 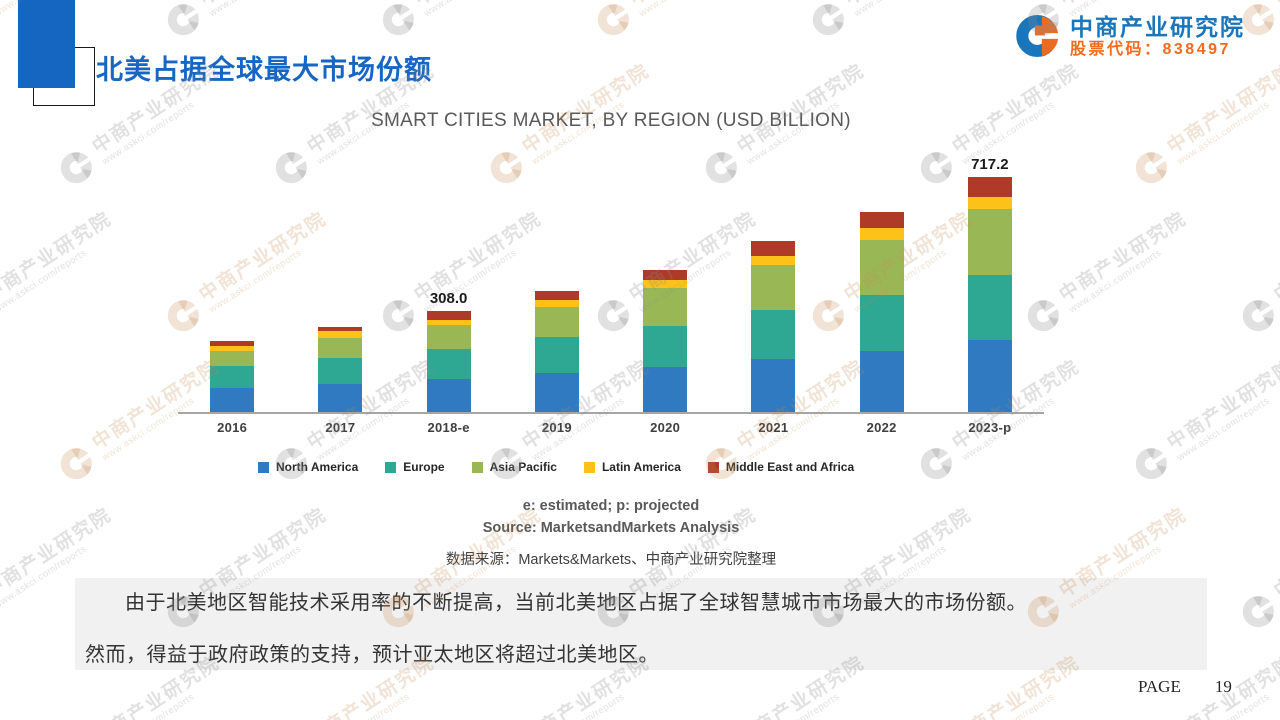 I want to click on x-axis-label: 2023-p, so click(x=990, y=427).